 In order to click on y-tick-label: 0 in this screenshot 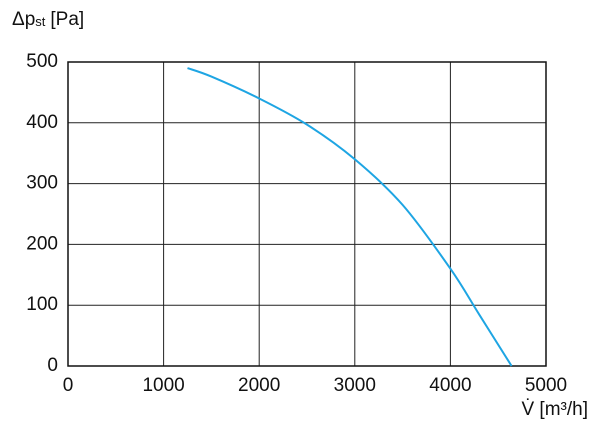, I will do `click(52, 365)`.